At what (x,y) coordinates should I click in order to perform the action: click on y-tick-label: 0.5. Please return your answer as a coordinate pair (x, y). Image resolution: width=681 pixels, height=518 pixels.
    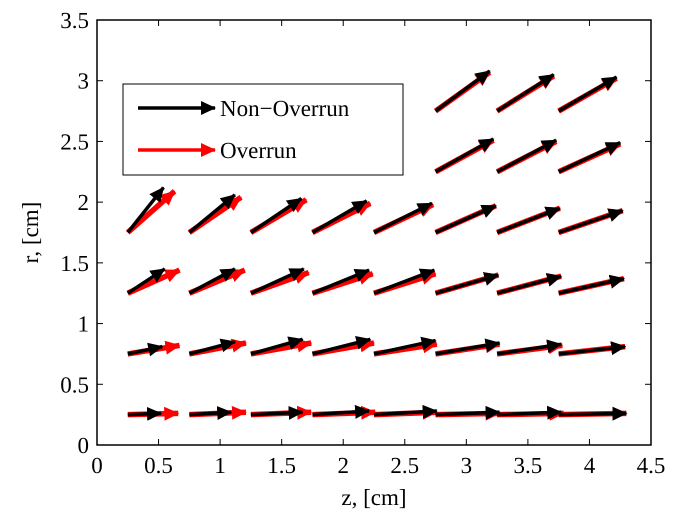
    Looking at the image, I should click on (74, 385).